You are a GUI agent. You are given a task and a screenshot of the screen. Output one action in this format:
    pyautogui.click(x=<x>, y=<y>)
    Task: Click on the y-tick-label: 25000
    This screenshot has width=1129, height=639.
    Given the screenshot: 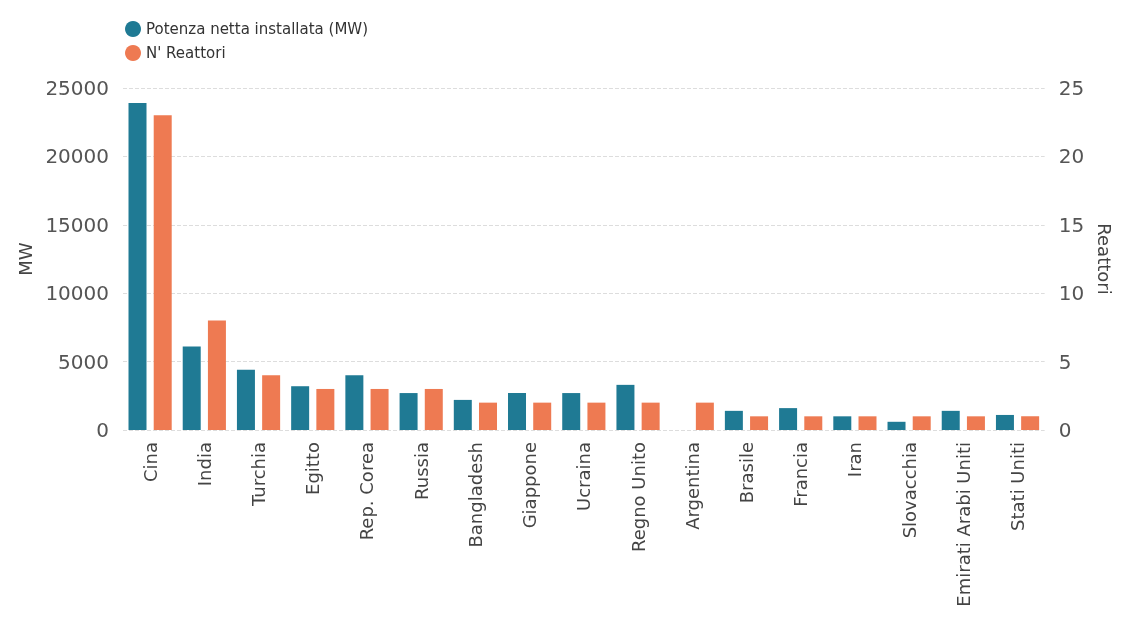 What is the action you would take?
    pyautogui.click(x=77, y=88)
    